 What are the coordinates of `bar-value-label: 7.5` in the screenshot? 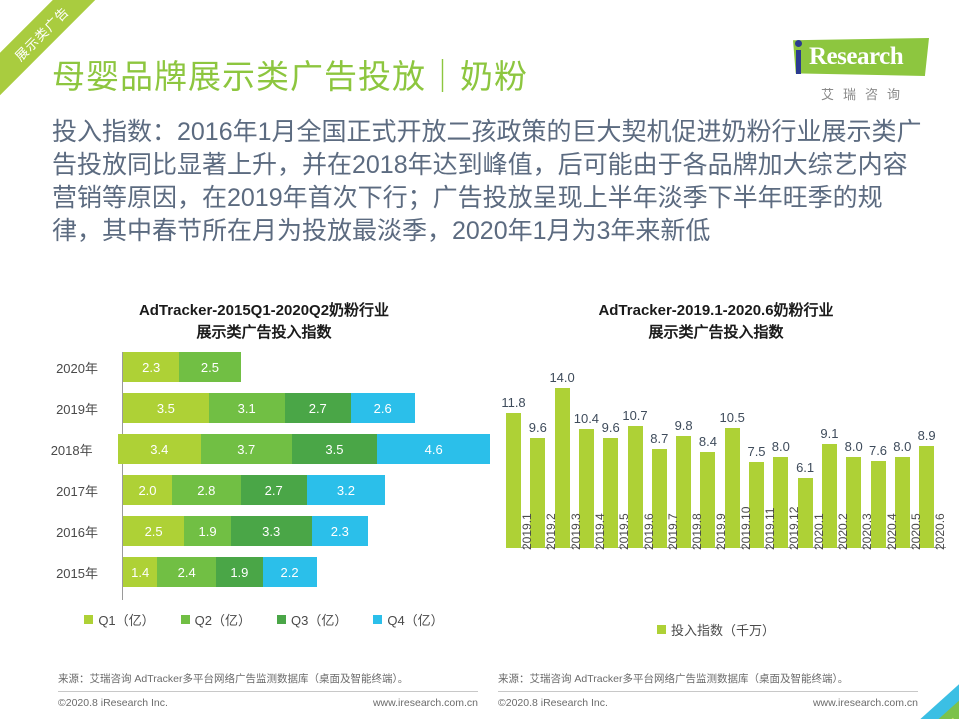 It's located at (756, 452).